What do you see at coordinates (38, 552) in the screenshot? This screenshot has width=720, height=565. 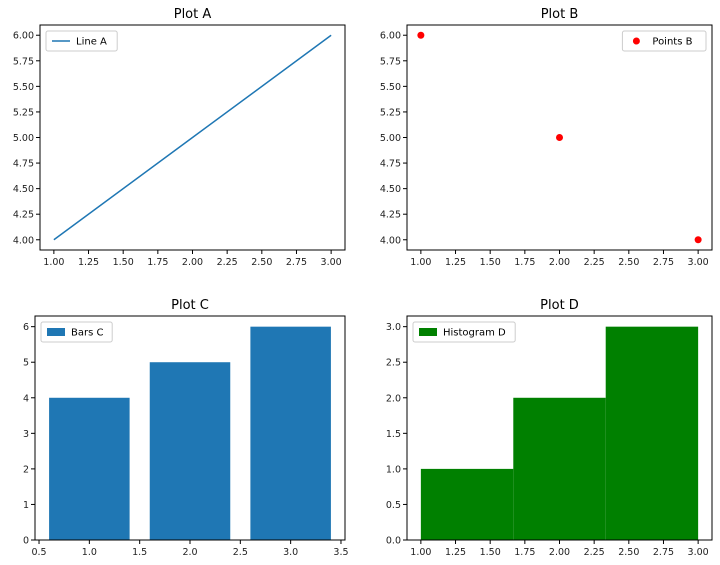 I see `x-tick-label: 0.5` at bounding box center [38, 552].